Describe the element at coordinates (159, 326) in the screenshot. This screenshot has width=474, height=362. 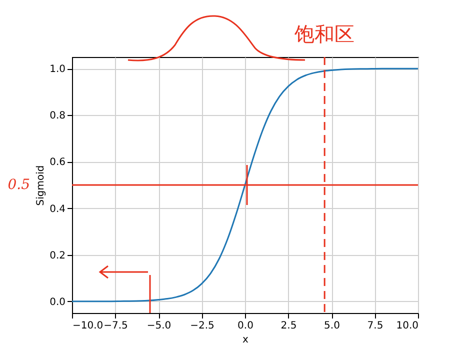
I see `x-tick-label: −5.0` at that location.